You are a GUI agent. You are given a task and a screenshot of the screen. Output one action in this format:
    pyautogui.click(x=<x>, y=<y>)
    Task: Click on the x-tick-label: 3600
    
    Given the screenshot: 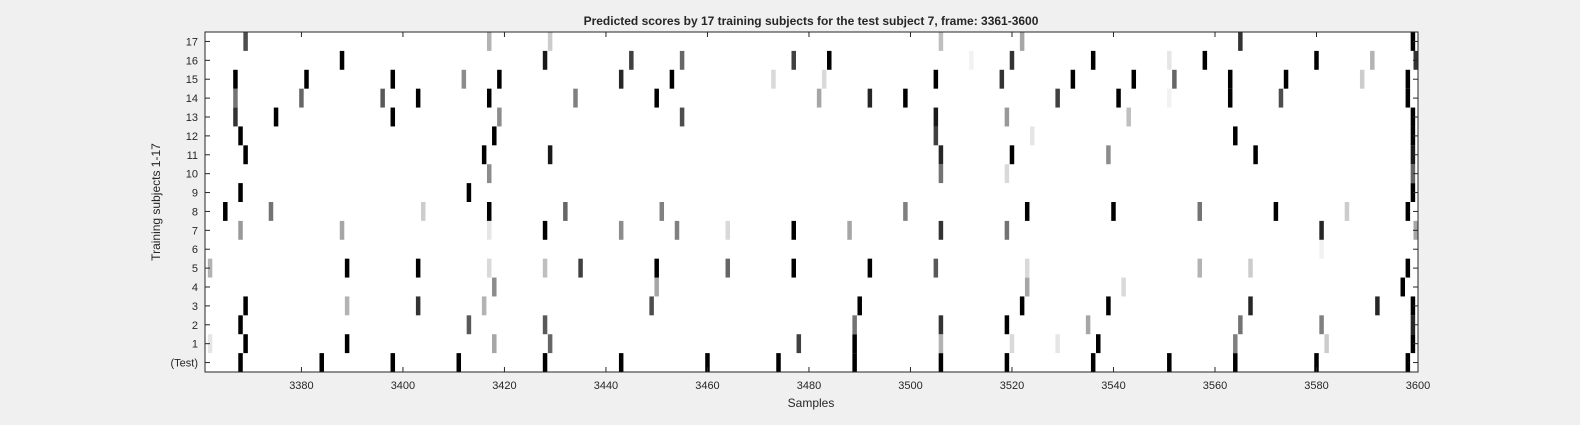 What is the action you would take?
    pyautogui.click(x=1418, y=386)
    